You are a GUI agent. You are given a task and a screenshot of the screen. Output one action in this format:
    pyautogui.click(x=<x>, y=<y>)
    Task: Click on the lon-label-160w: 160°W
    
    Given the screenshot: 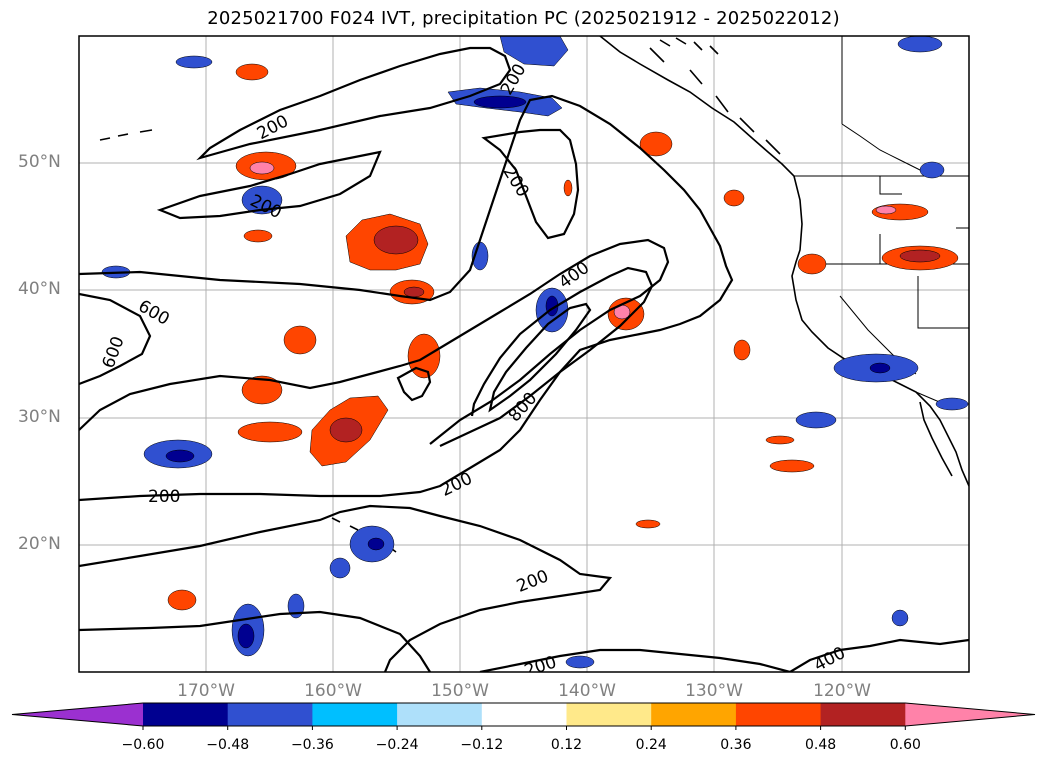 What is the action you would take?
    pyautogui.click(x=333, y=691)
    